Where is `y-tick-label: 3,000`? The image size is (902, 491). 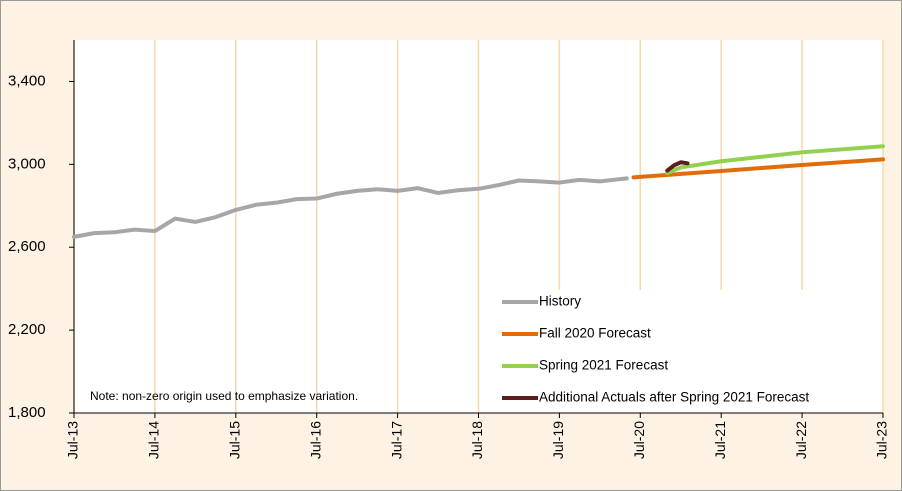
y-tick-label: 3,000 is located at coordinates (27, 163).